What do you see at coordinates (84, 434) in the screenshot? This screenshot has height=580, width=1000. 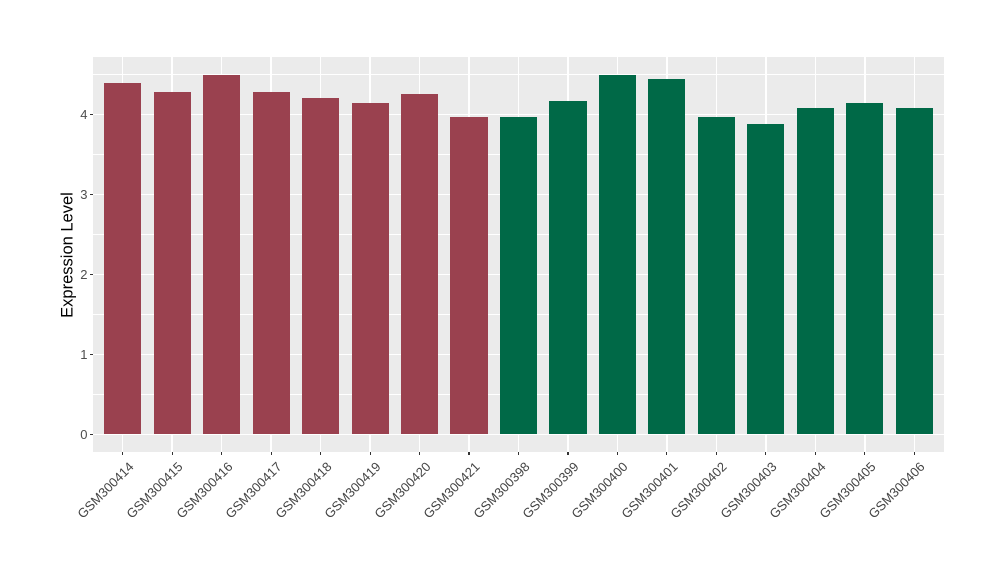 I see `y-tick-label: 0` at bounding box center [84, 434].